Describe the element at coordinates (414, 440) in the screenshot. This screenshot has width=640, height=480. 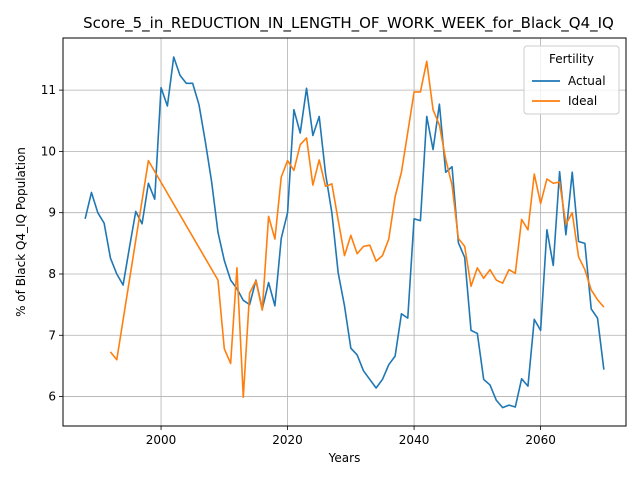
I see `x-tick-label: 2040` at that location.